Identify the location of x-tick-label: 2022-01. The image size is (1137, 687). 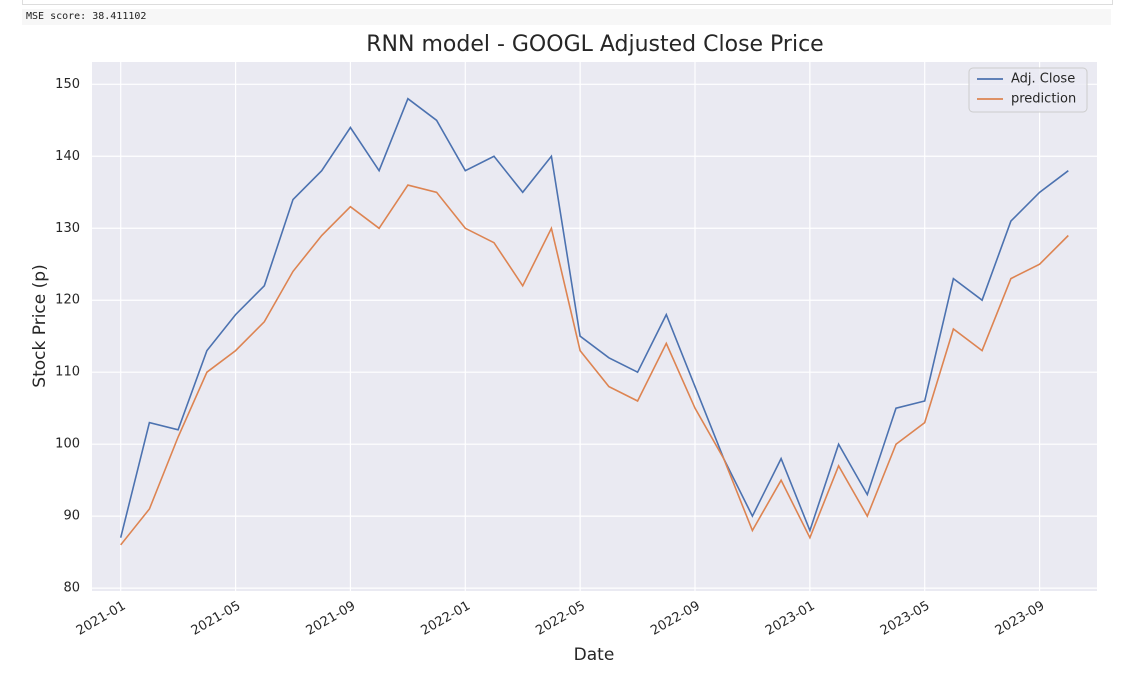
(445, 619).